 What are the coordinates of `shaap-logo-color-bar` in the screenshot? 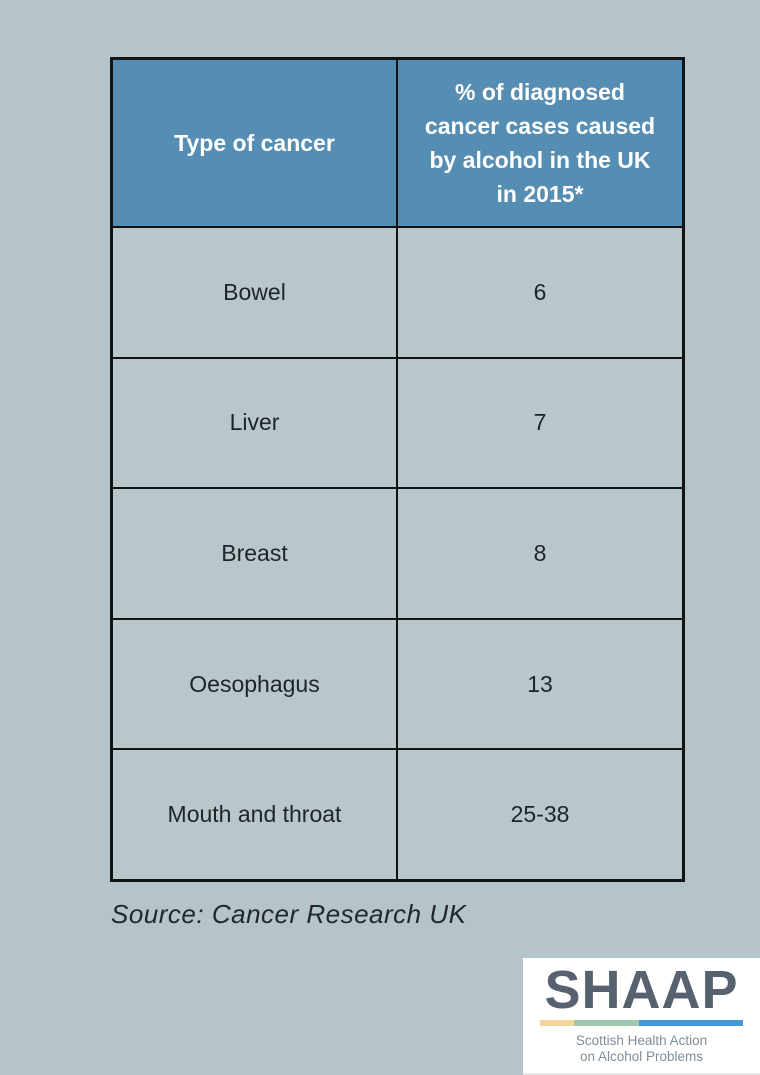 It's located at (641, 1023).